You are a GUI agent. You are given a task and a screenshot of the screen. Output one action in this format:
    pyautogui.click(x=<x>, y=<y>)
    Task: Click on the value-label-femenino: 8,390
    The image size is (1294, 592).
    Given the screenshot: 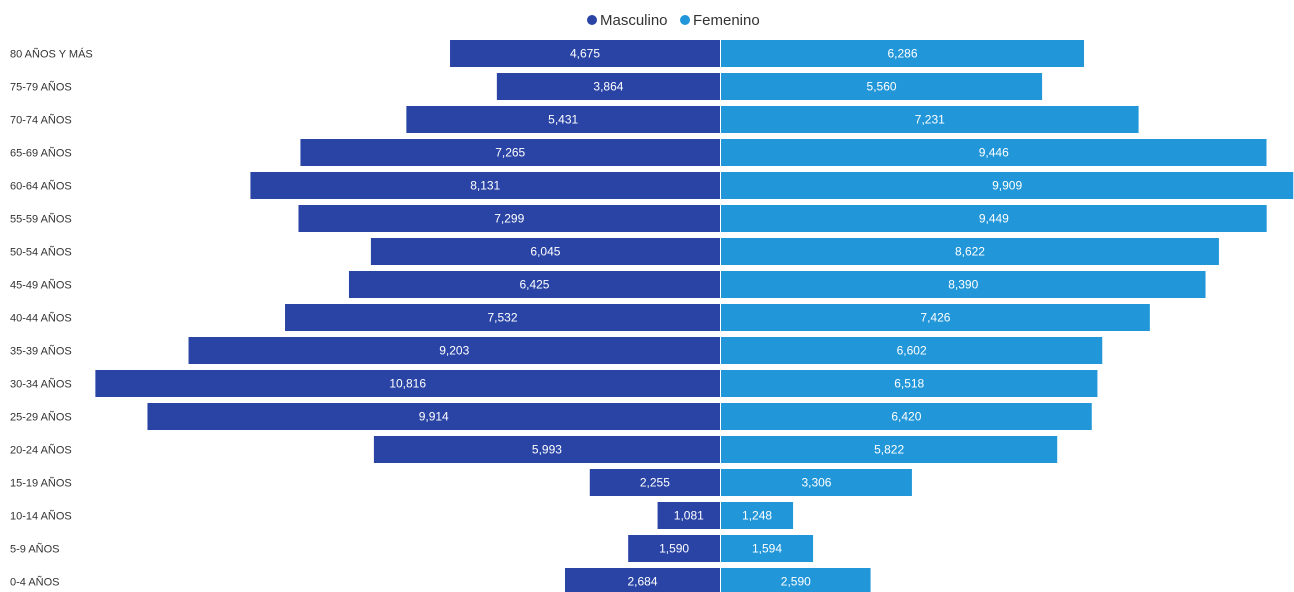 What is the action you would take?
    pyautogui.click(x=963, y=285)
    